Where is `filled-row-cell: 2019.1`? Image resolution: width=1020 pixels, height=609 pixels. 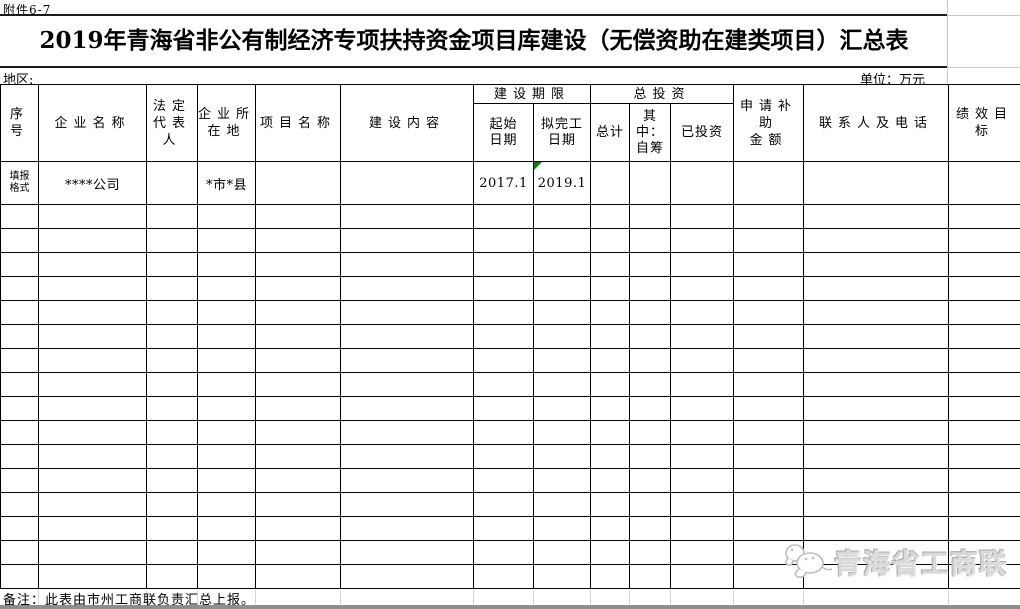
filled-row-cell: 2019.1 is located at coordinates (562, 183).